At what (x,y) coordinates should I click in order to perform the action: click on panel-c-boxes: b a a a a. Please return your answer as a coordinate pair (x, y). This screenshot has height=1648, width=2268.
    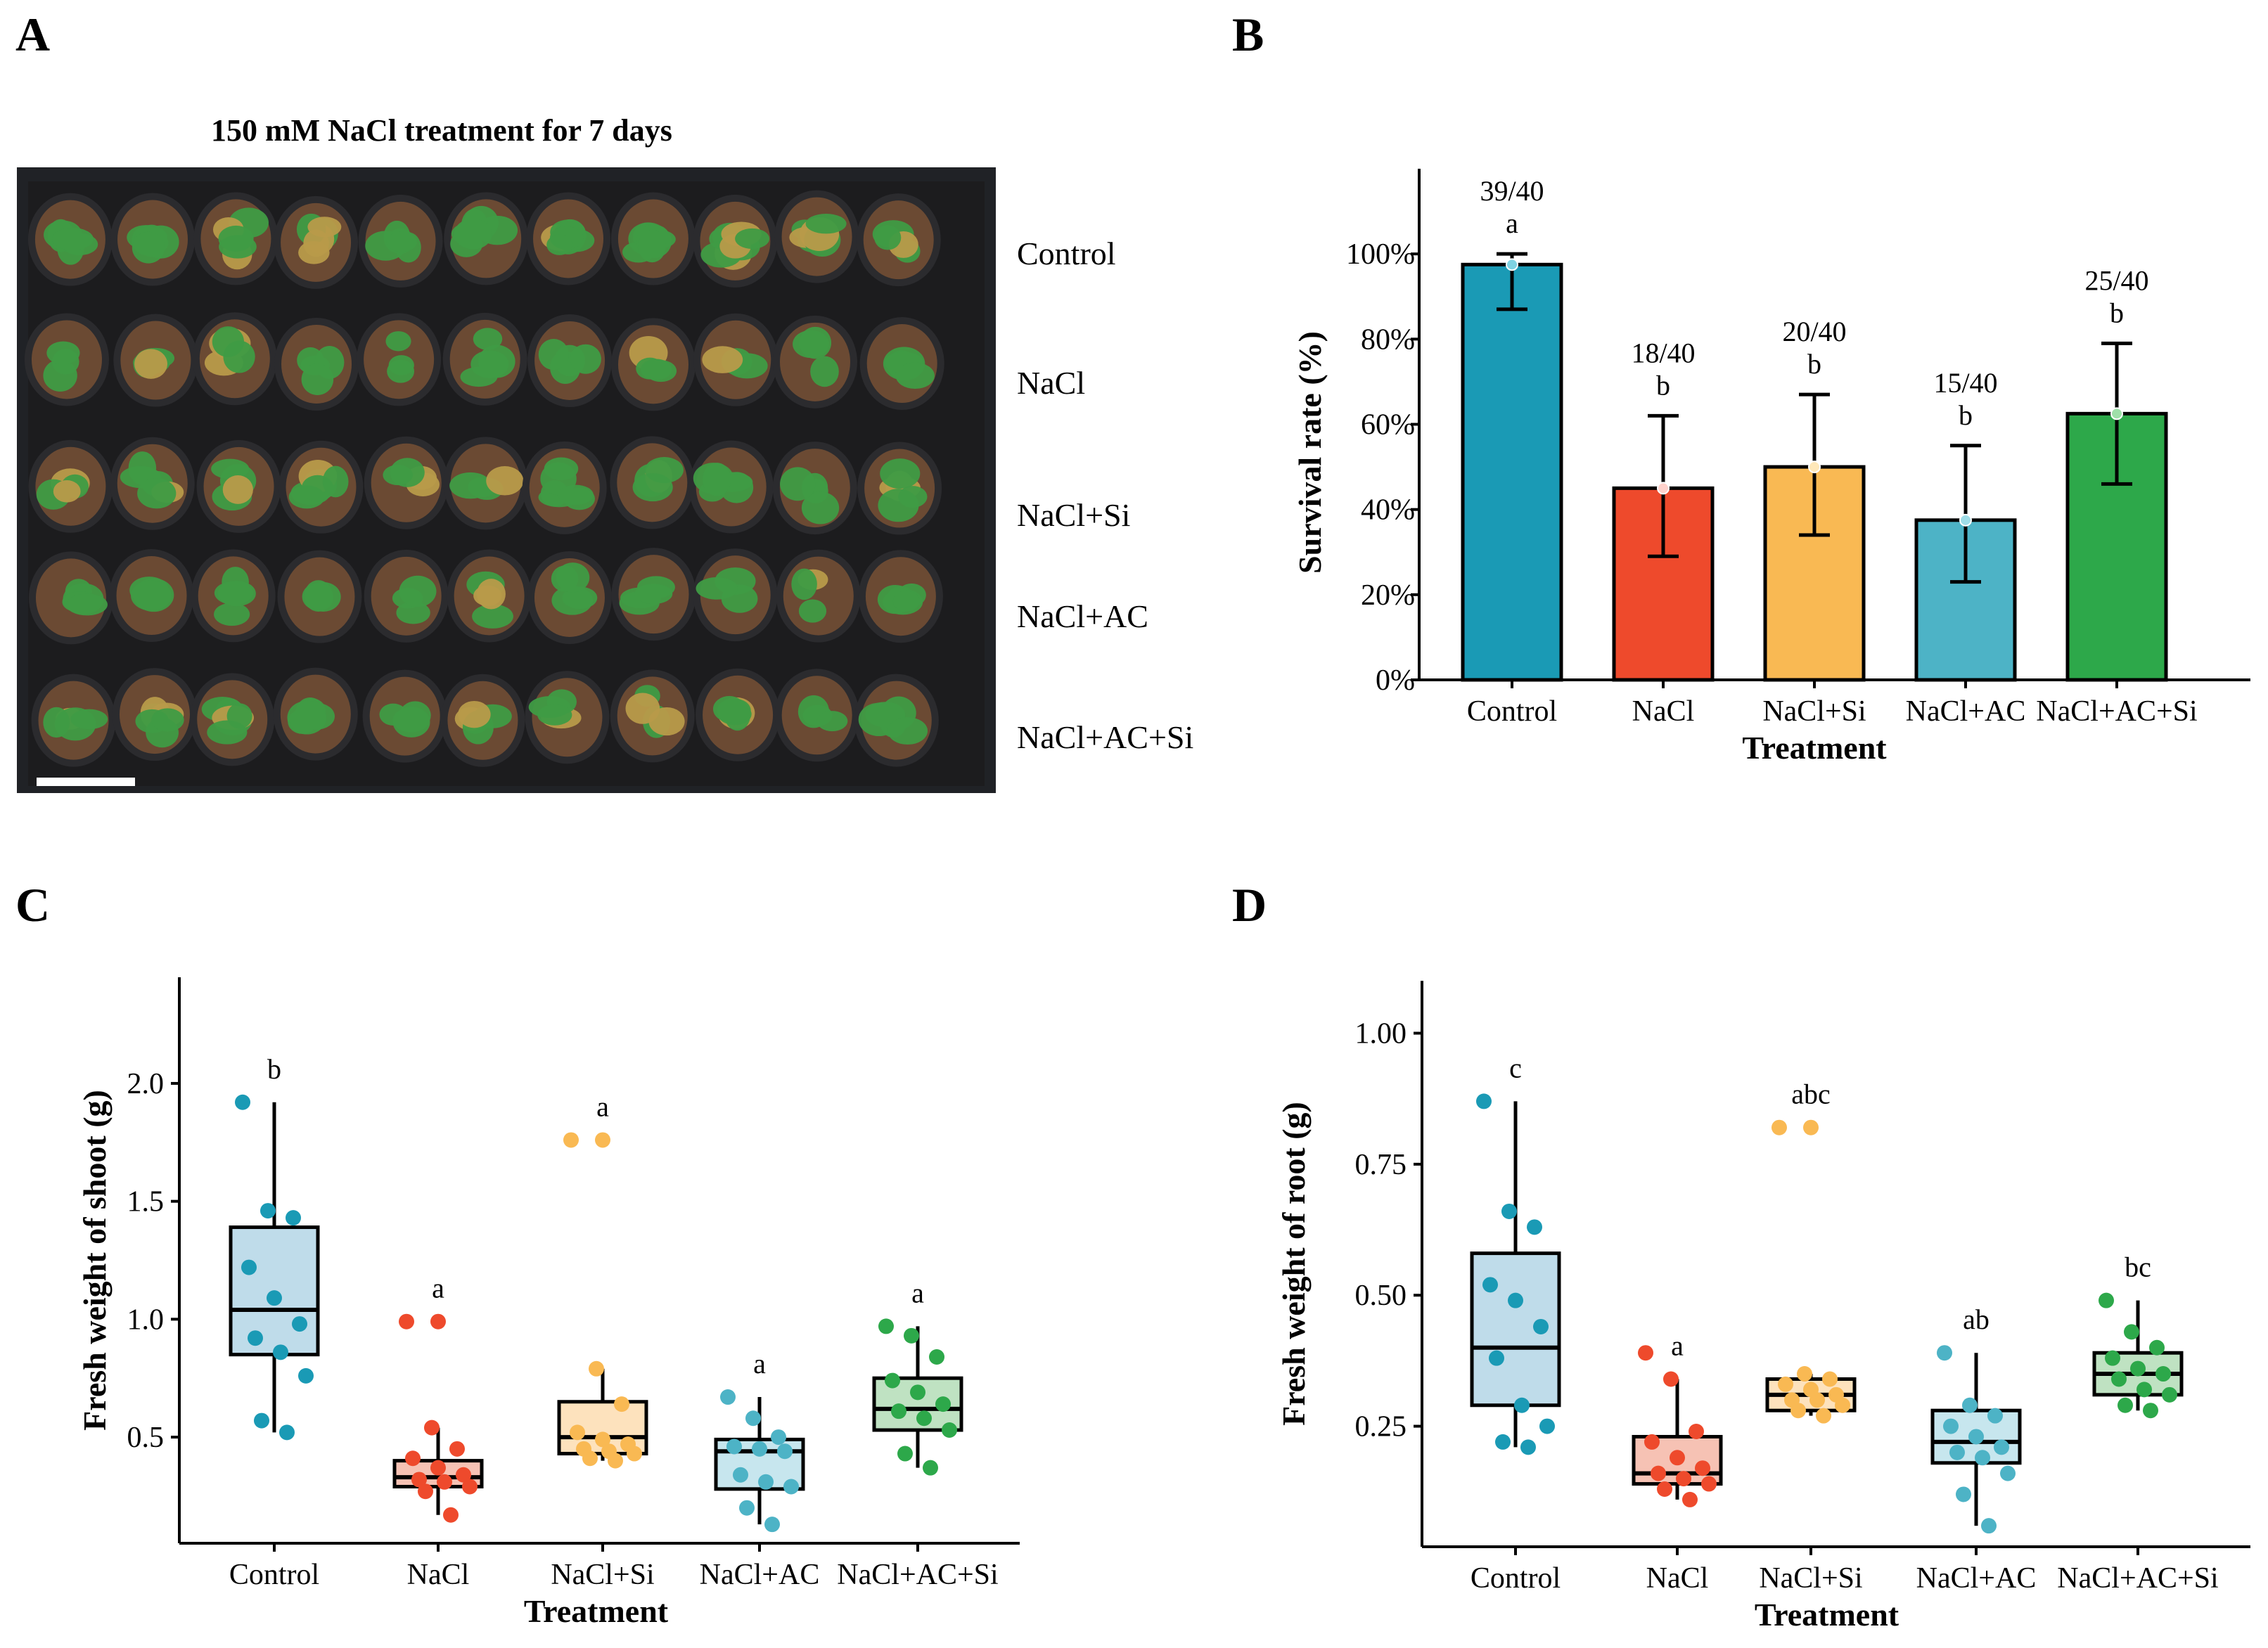
    Looking at the image, I should click on (596, 1293).